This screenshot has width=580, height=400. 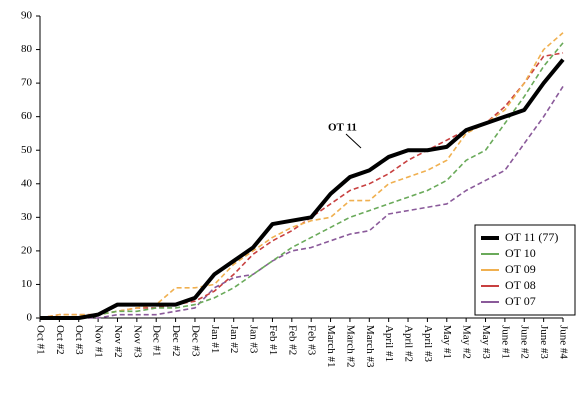 I want to click on legend-label: OT 09, so click(x=520, y=269).